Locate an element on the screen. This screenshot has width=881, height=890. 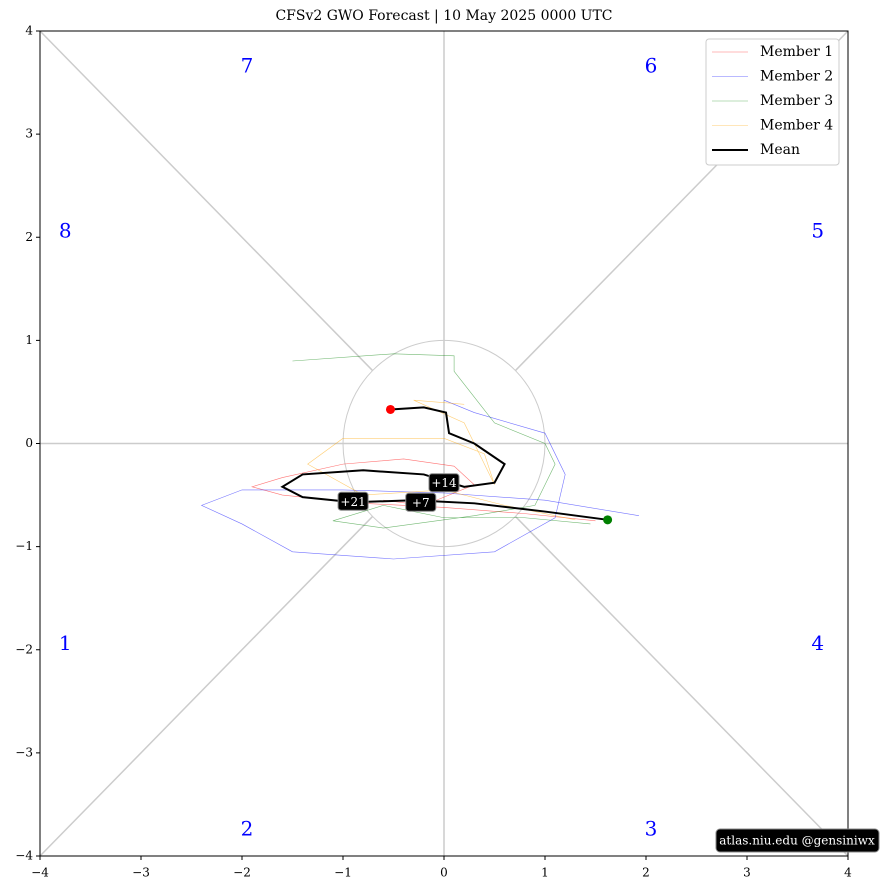
y-tick-label: −4 is located at coordinates (24, 856).